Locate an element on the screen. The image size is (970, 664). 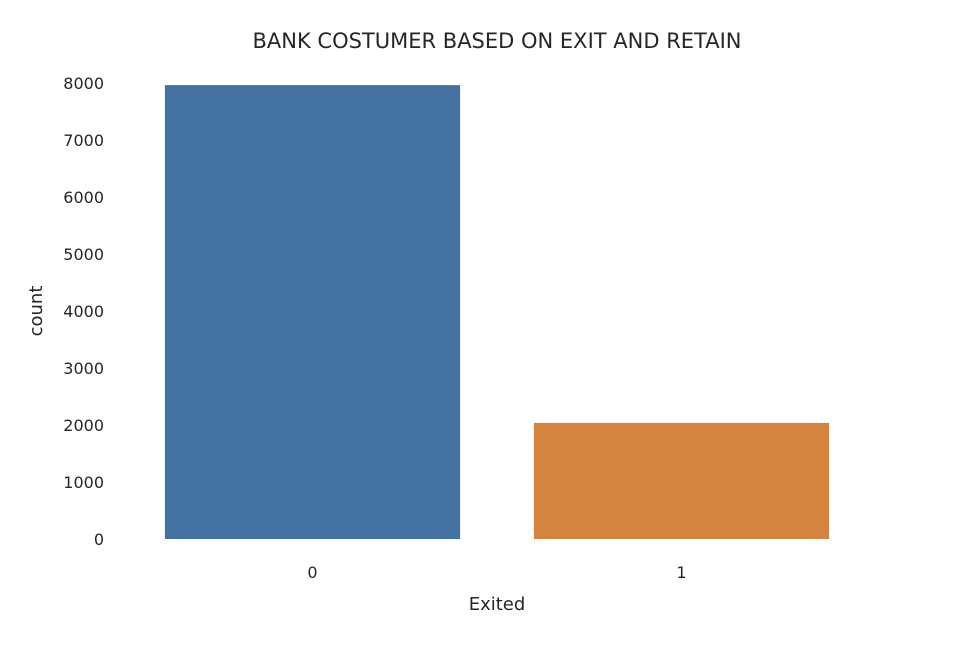
y-tick-label: 0 is located at coordinates (99, 539).